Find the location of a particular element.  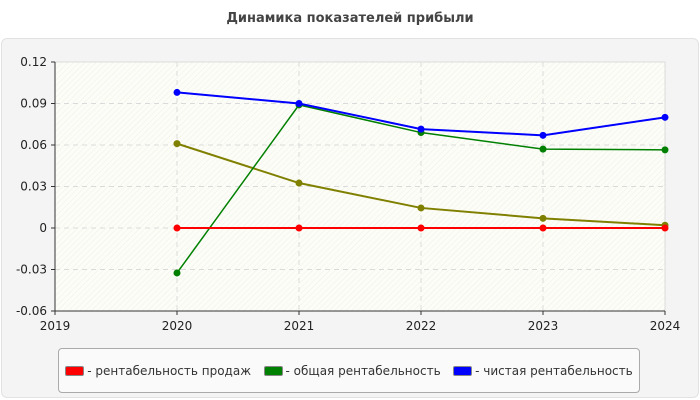

legend-swatch-green is located at coordinates (273, 370).